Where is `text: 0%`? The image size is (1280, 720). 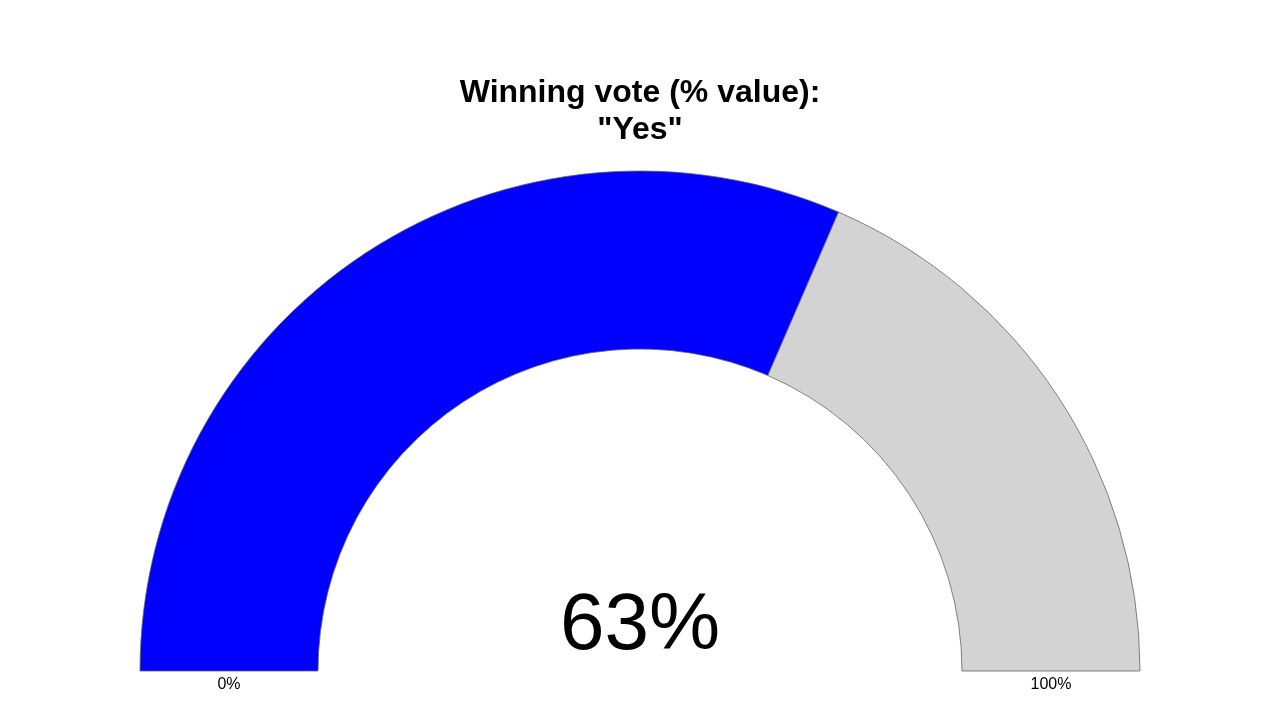 text: 0% is located at coordinates (229, 683).